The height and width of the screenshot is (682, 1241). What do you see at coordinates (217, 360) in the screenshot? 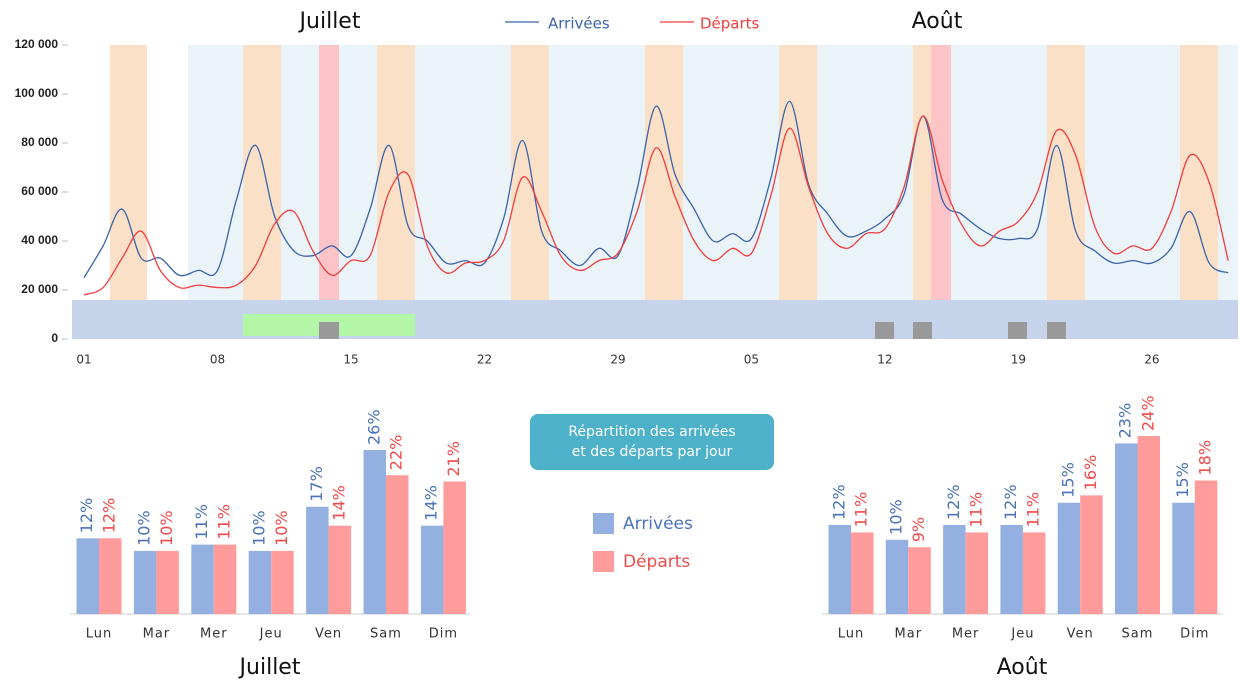
I see `x-tick-label: 08` at bounding box center [217, 360].